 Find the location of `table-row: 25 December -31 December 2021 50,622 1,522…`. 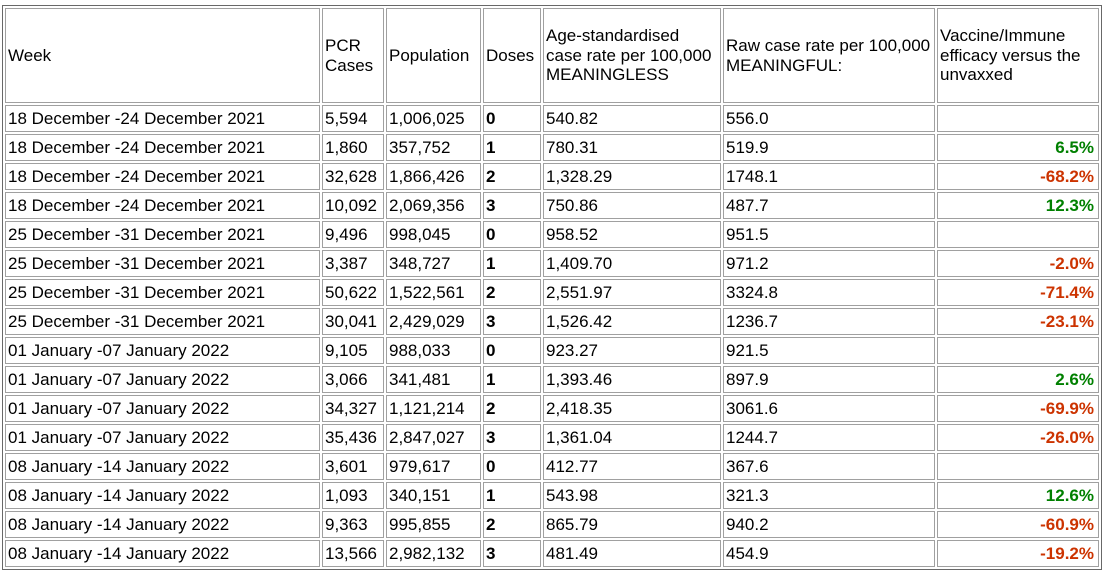

table-row: 25 December -31 December 2021 50,622 1,522… is located at coordinates (552, 292).